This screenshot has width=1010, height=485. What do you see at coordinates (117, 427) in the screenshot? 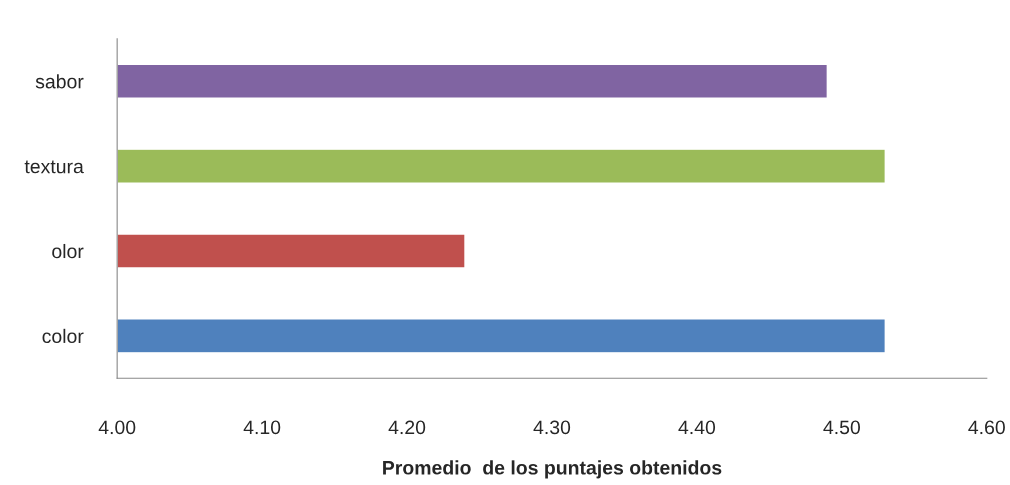
I see `x-tick-label: 4.00` at bounding box center [117, 427].